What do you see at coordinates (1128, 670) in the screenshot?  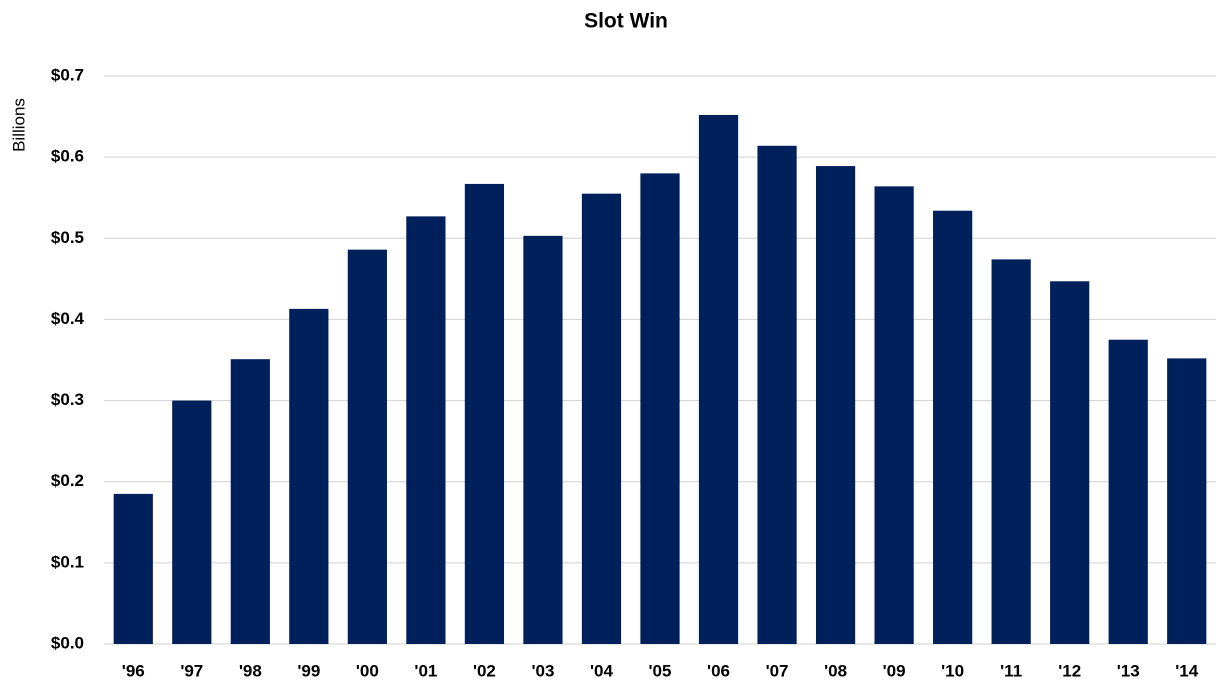 I see `x-tick-label: '13` at bounding box center [1128, 670].